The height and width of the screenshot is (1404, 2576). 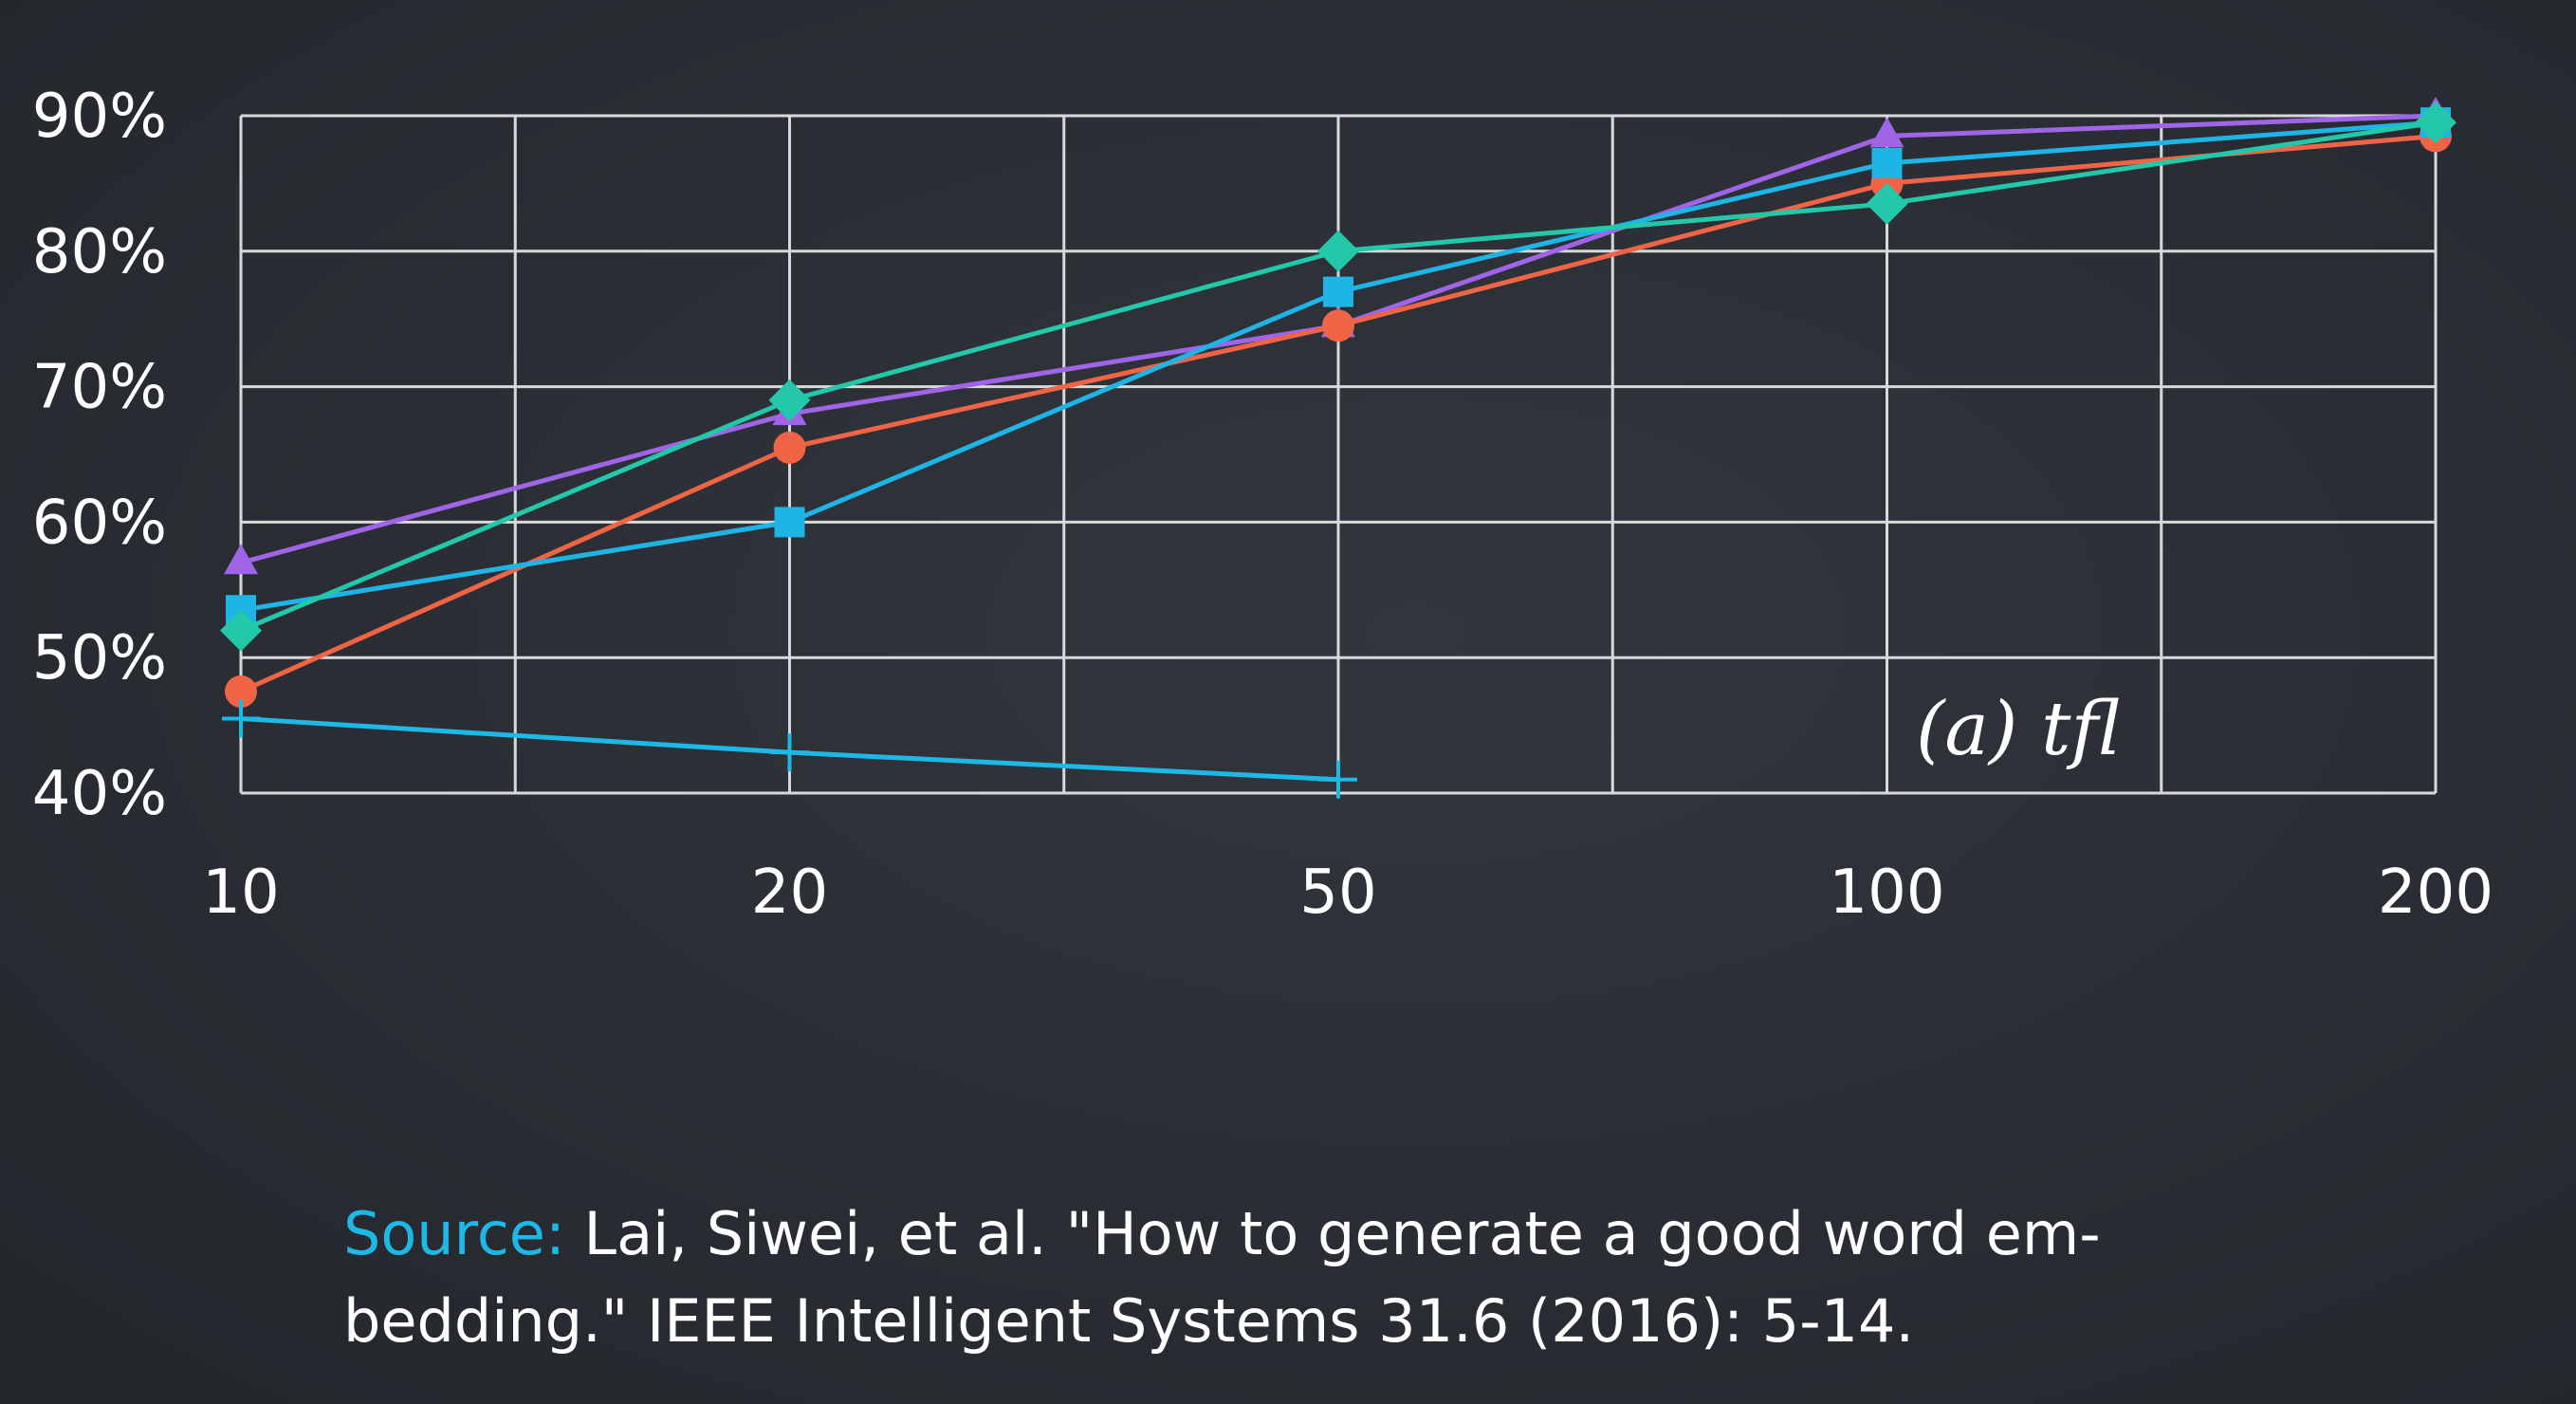 What do you see at coordinates (99, 794) in the screenshot?
I see `y-tick-label: 40%` at bounding box center [99, 794].